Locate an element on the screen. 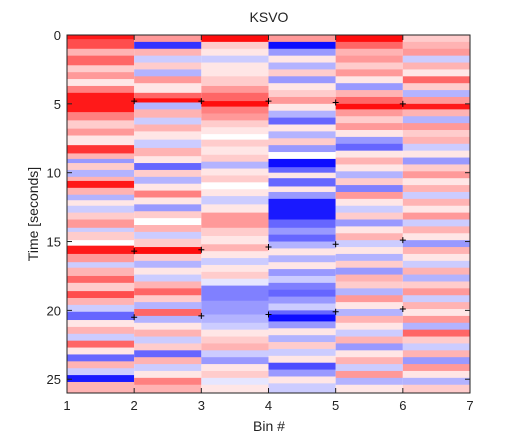 This screenshot has height=440, width=520. heatmap-cell-bin2-row9 is located at coordinates (168, 100).